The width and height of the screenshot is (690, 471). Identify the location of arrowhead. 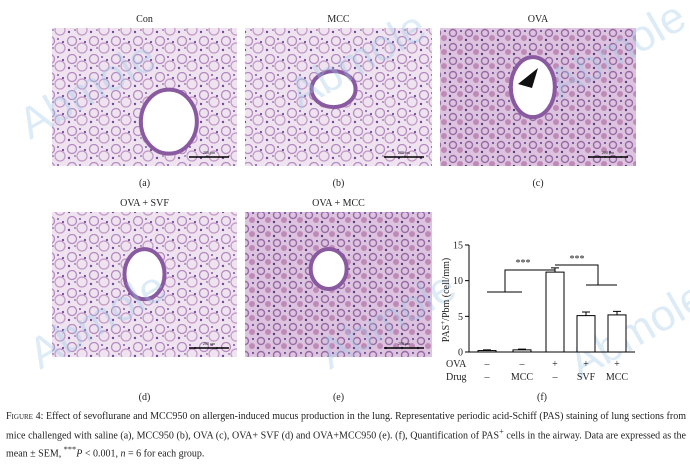
(528, 78).